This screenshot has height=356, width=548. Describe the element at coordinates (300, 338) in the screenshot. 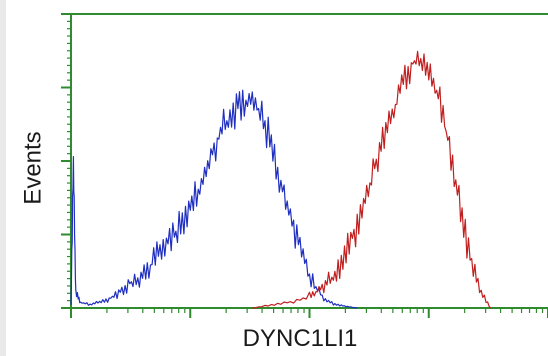

I see `x-axis-label: DYNC1LI1` at that location.